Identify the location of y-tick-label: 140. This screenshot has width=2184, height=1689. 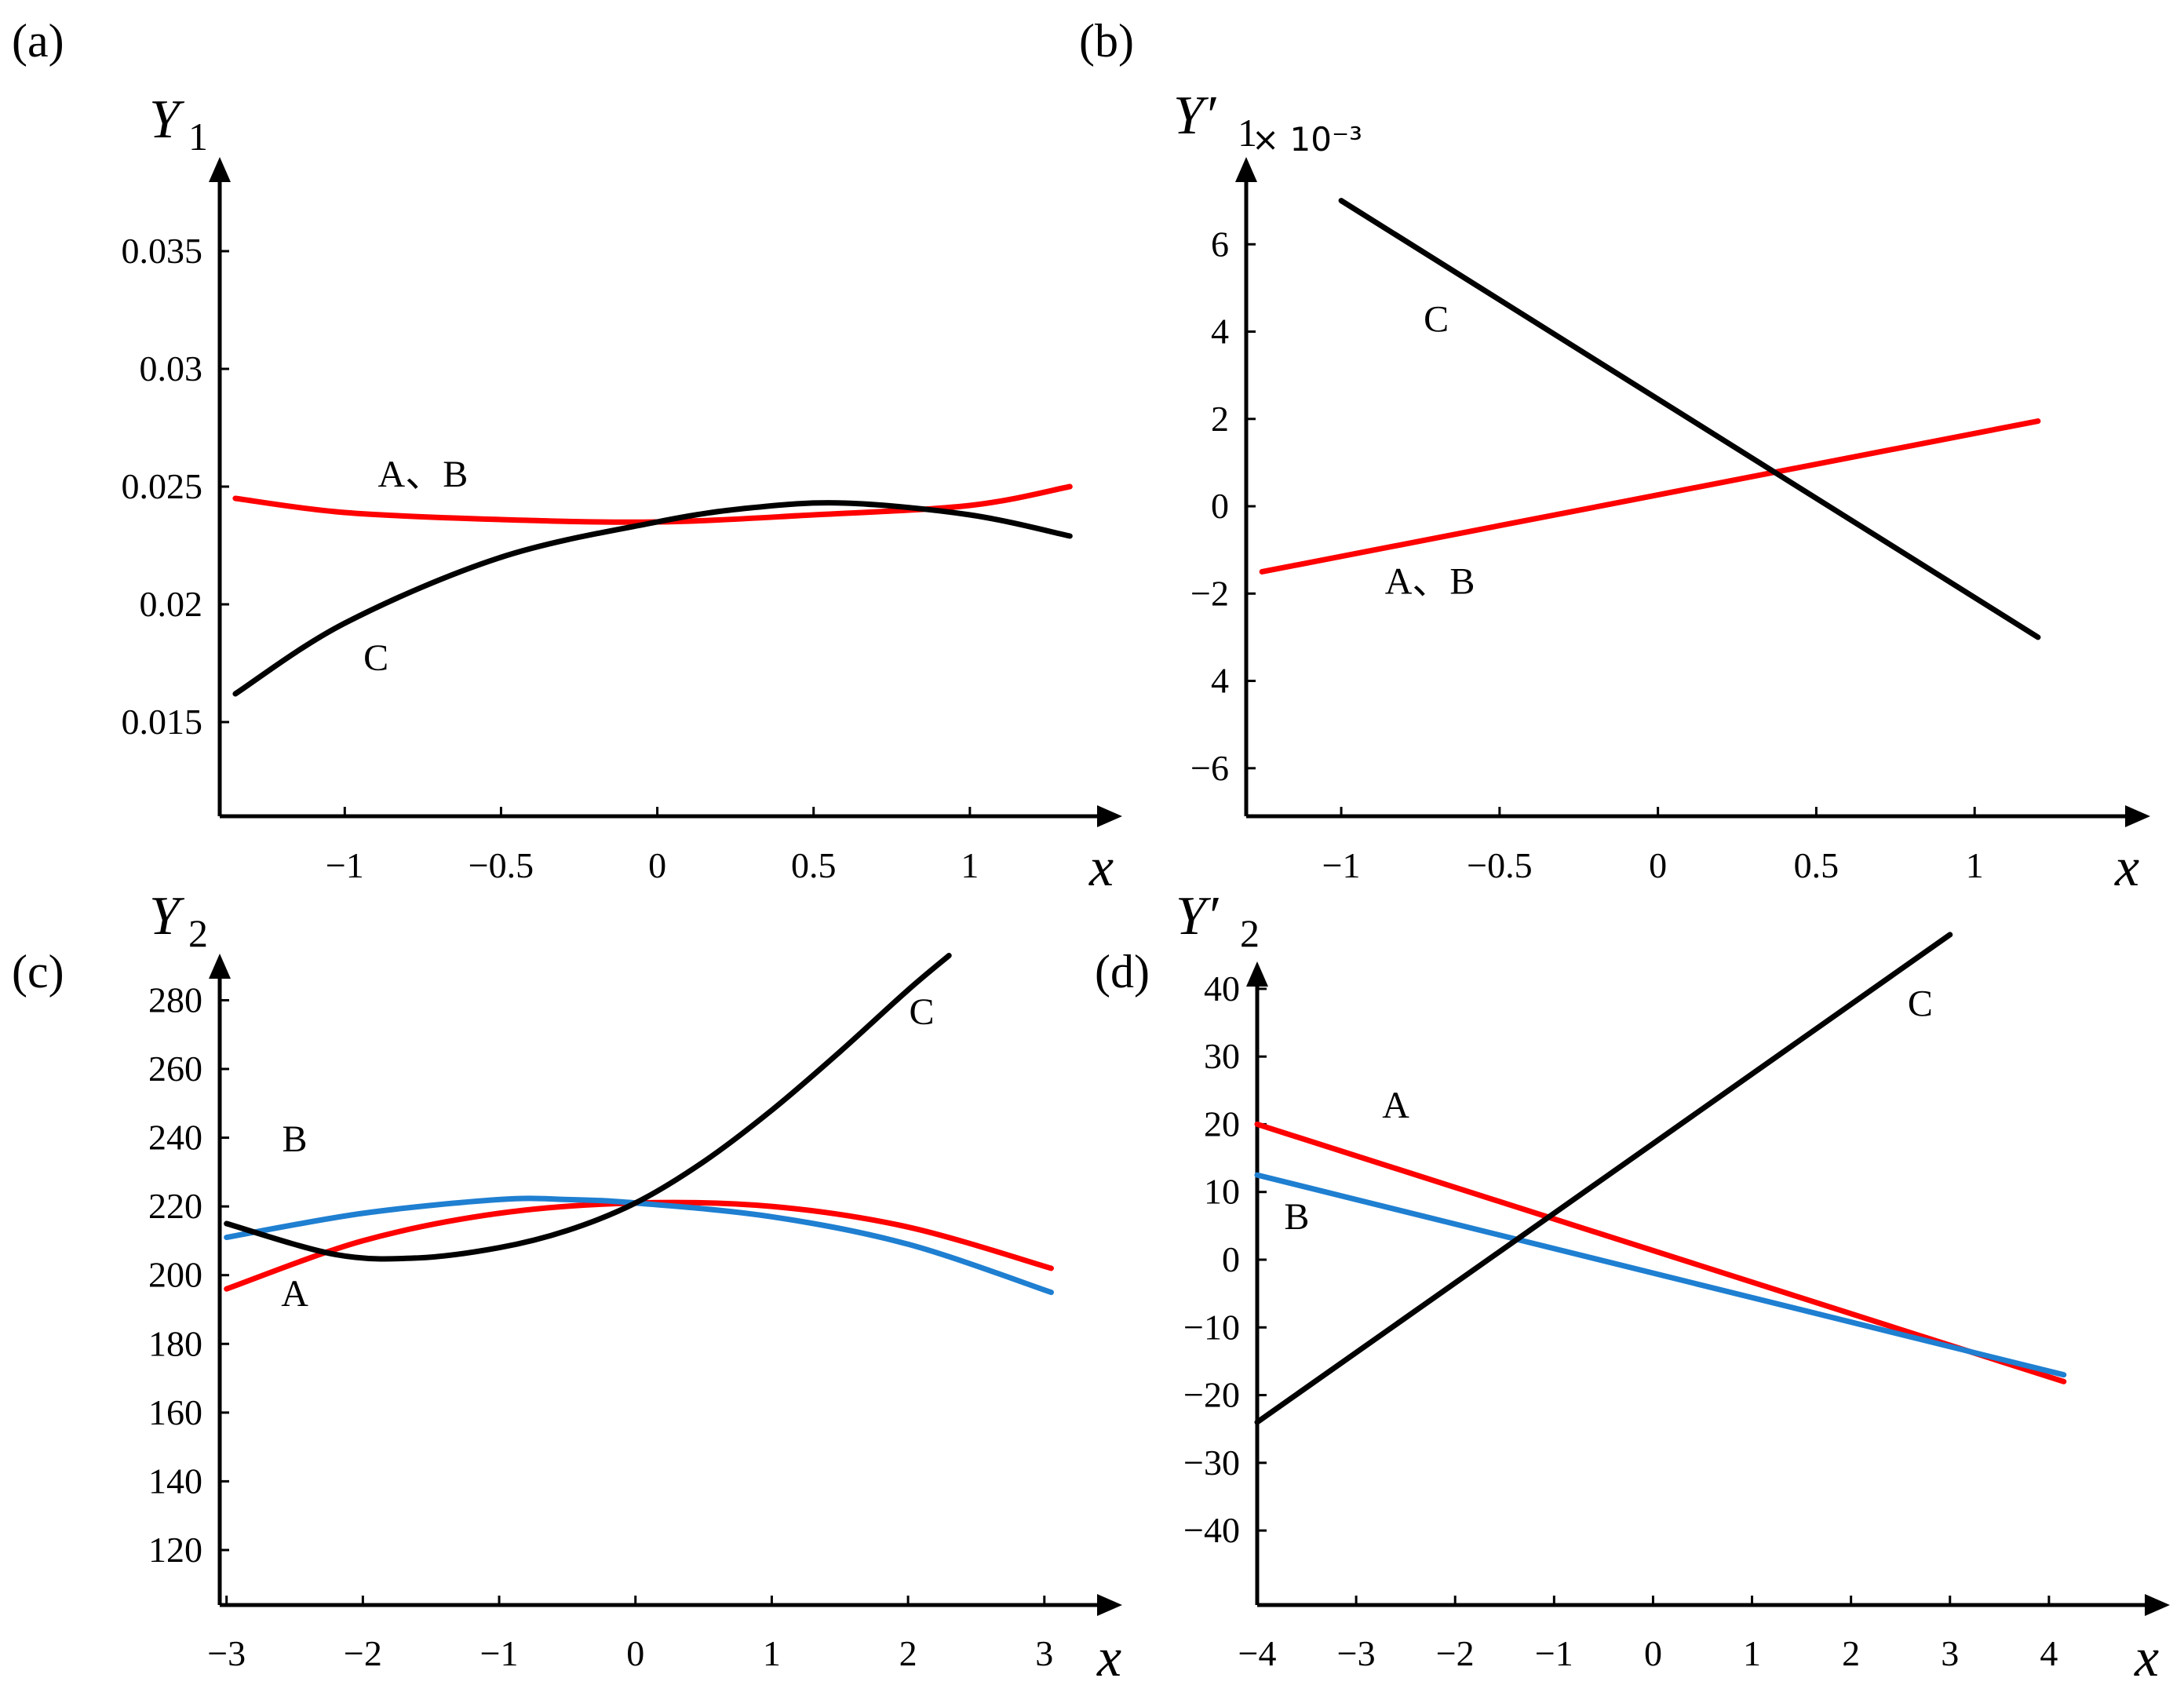
(175, 1481).